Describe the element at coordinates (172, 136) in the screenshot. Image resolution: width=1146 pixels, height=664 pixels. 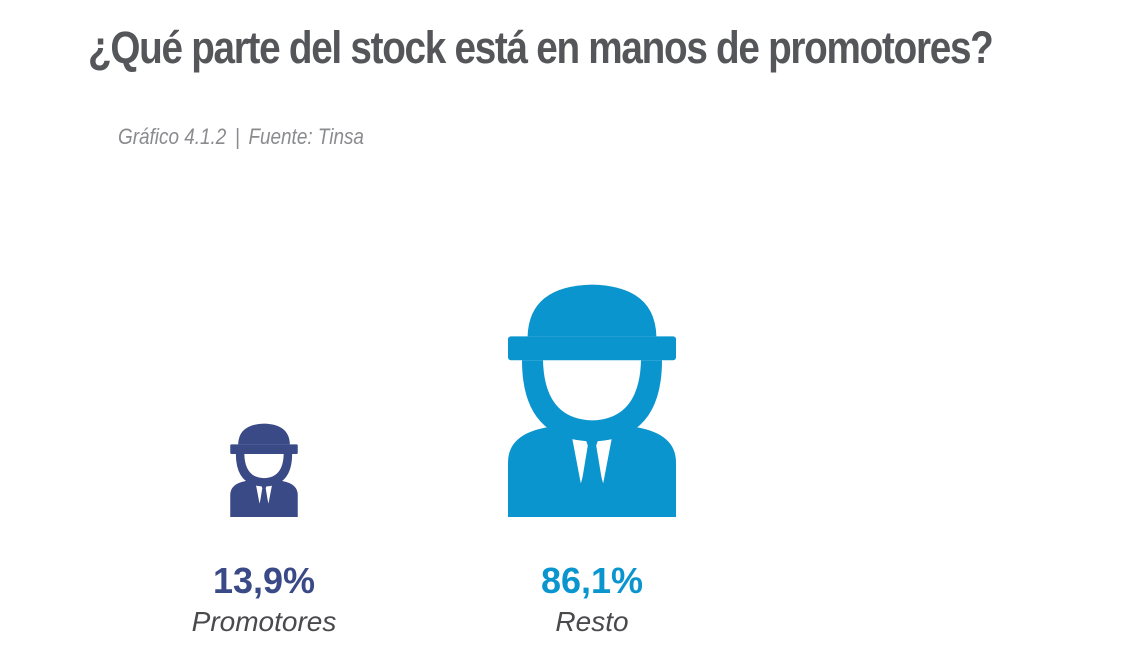
I see `figure-label: Gráfico 4.1.2` at that location.